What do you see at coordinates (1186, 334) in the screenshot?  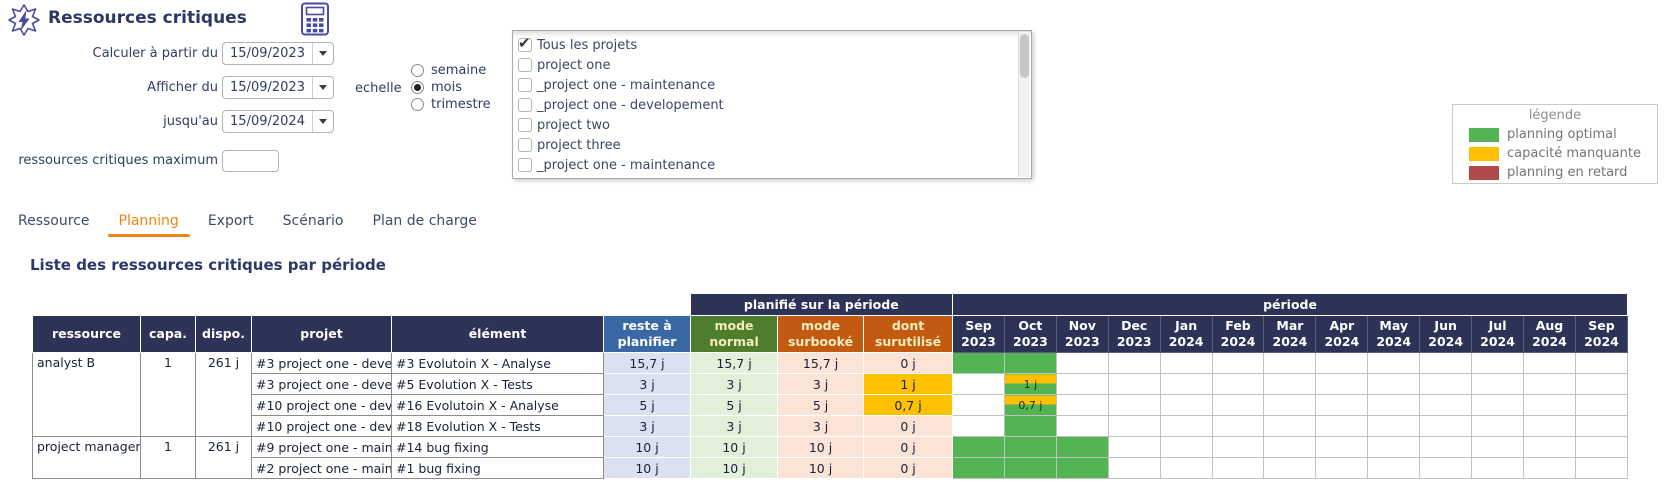 I see `month-header: Jan 2024` at bounding box center [1186, 334].